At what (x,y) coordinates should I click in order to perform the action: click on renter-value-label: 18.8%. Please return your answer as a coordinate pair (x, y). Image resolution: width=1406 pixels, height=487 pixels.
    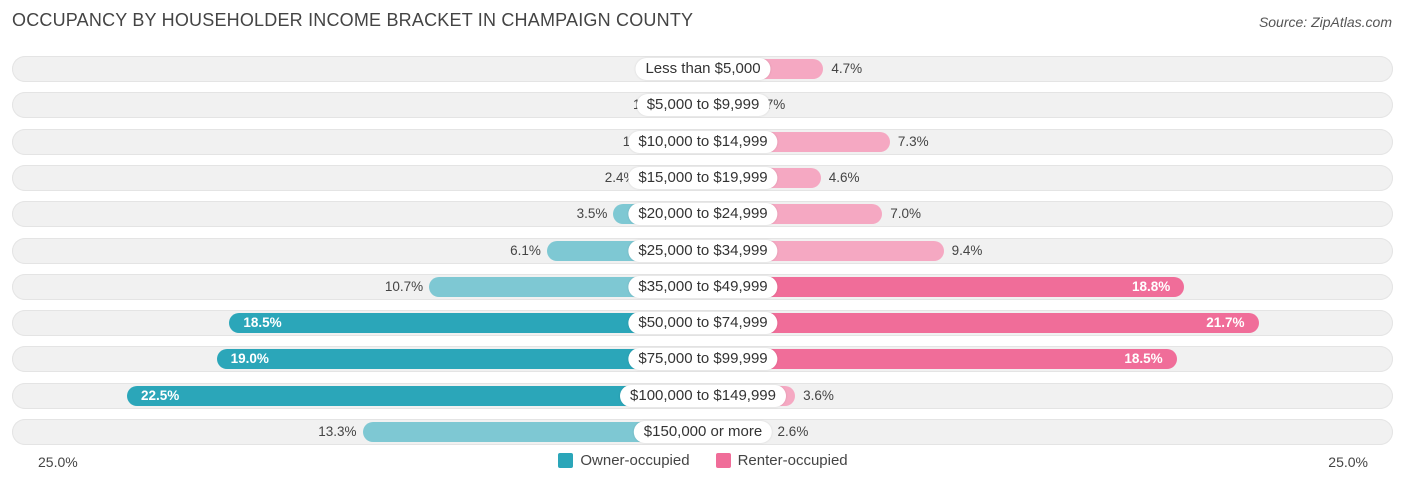
    Looking at the image, I should click on (1151, 286).